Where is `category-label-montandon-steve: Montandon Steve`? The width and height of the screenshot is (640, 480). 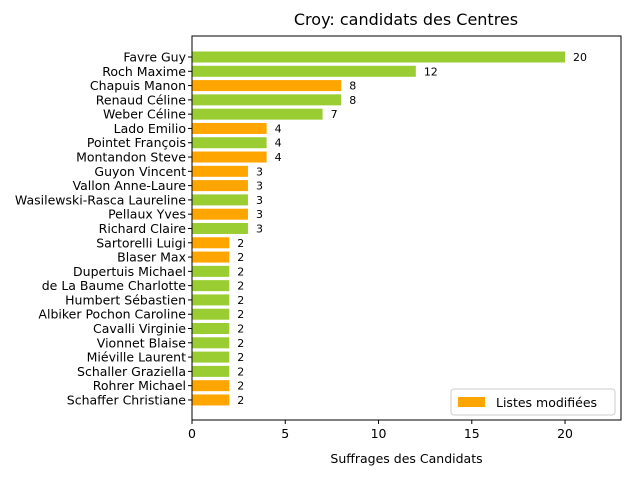 category-label-montandon-steve: Montandon Steve is located at coordinates (131, 157).